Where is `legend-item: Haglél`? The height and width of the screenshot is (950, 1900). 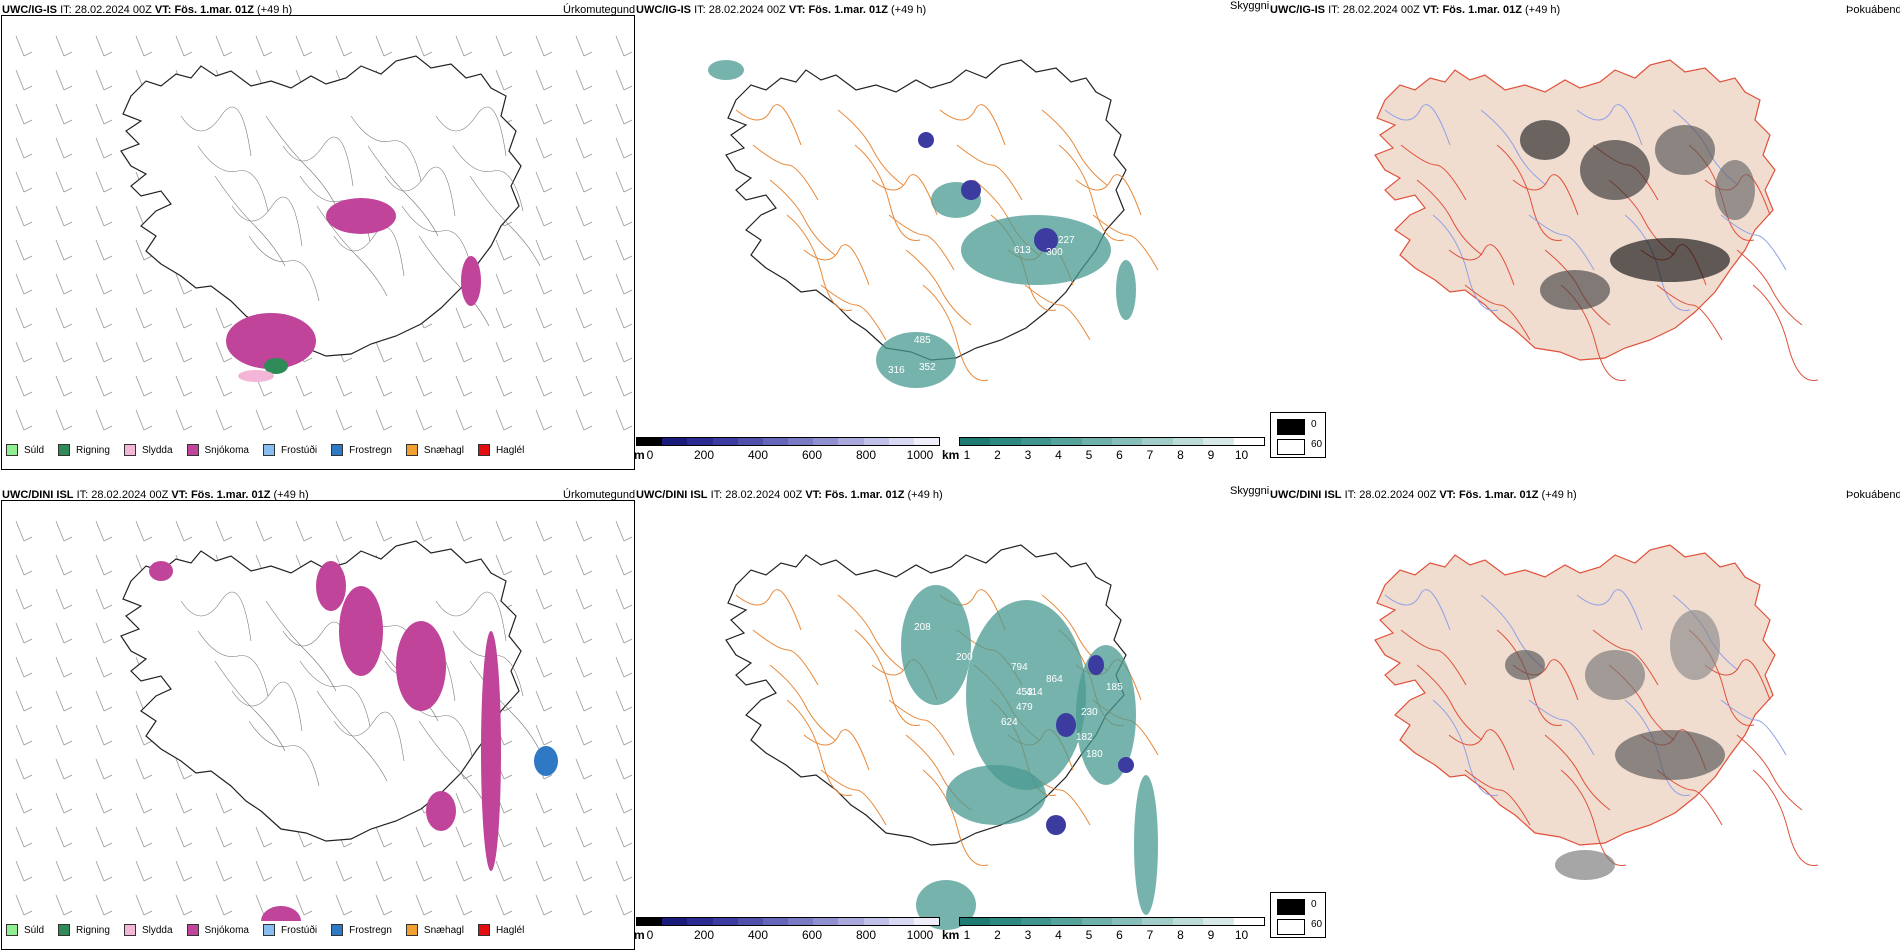 legend-item: Haglél is located at coordinates (500, 930).